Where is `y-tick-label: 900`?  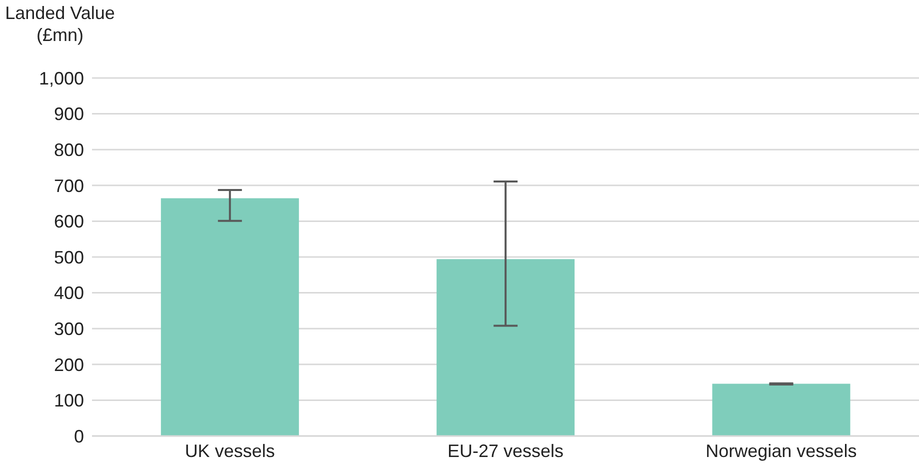 y-tick-label: 900 is located at coordinates (69, 114).